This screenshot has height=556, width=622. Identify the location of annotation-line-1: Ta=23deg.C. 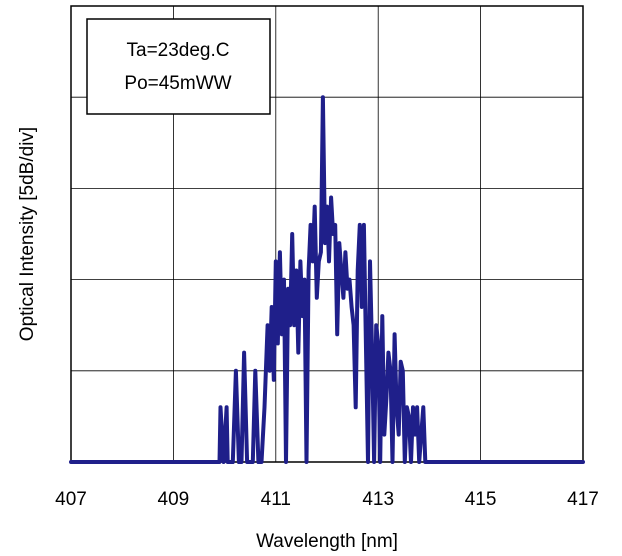
(178, 50).